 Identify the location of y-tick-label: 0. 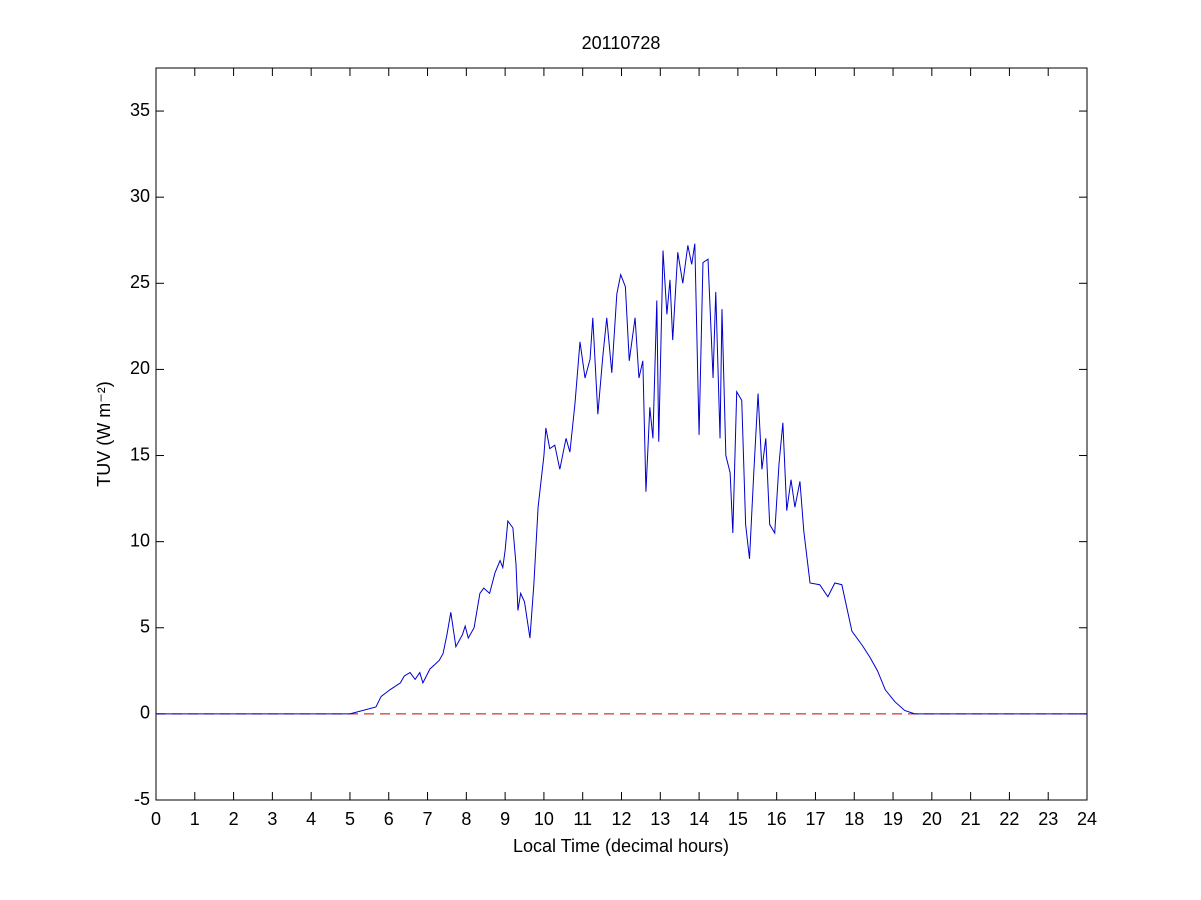
(145, 713).